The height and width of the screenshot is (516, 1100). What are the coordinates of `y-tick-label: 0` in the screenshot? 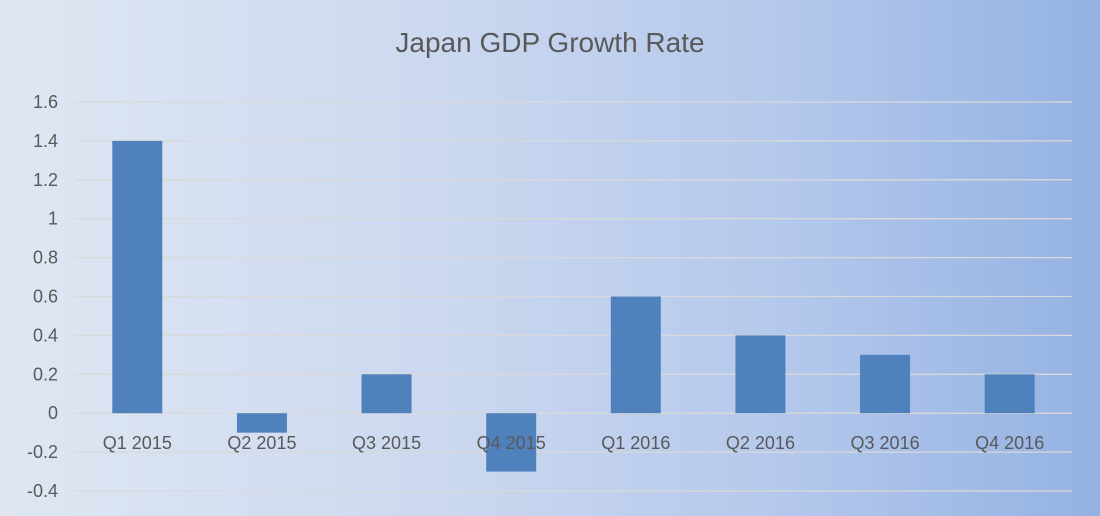 It's located at (53, 413).